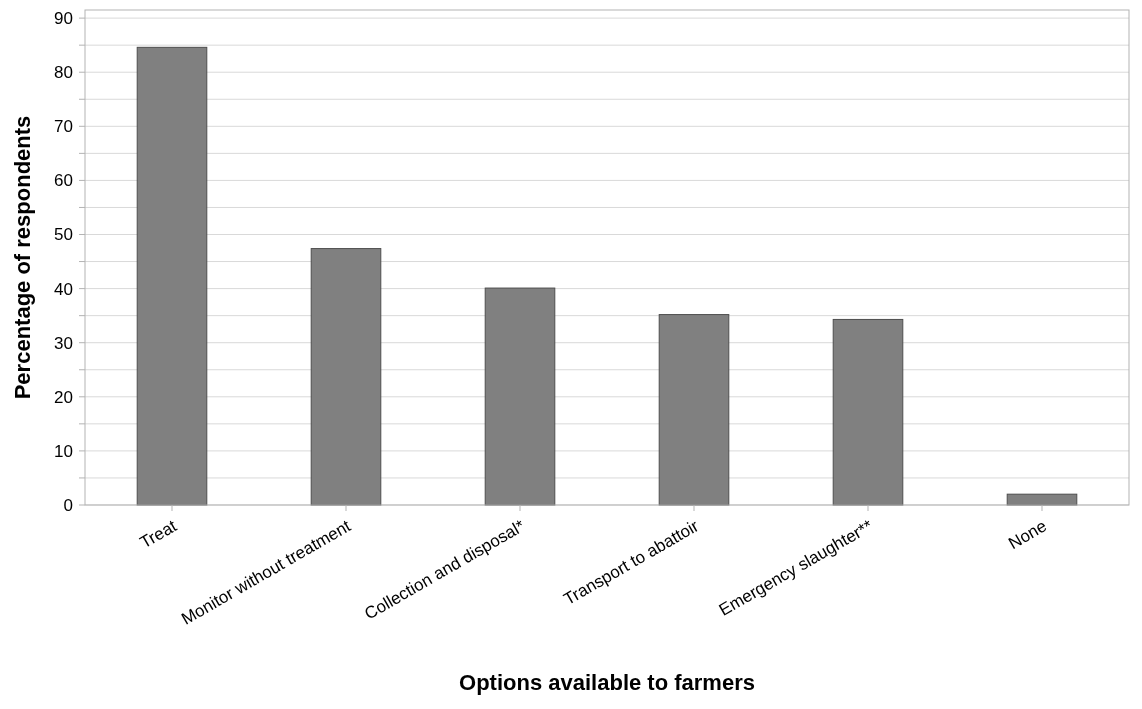 The width and height of the screenshot is (1142, 709). Describe the element at coordinates (68, 505) in the screenshot. I see `y-tick-label: 0` at that location.